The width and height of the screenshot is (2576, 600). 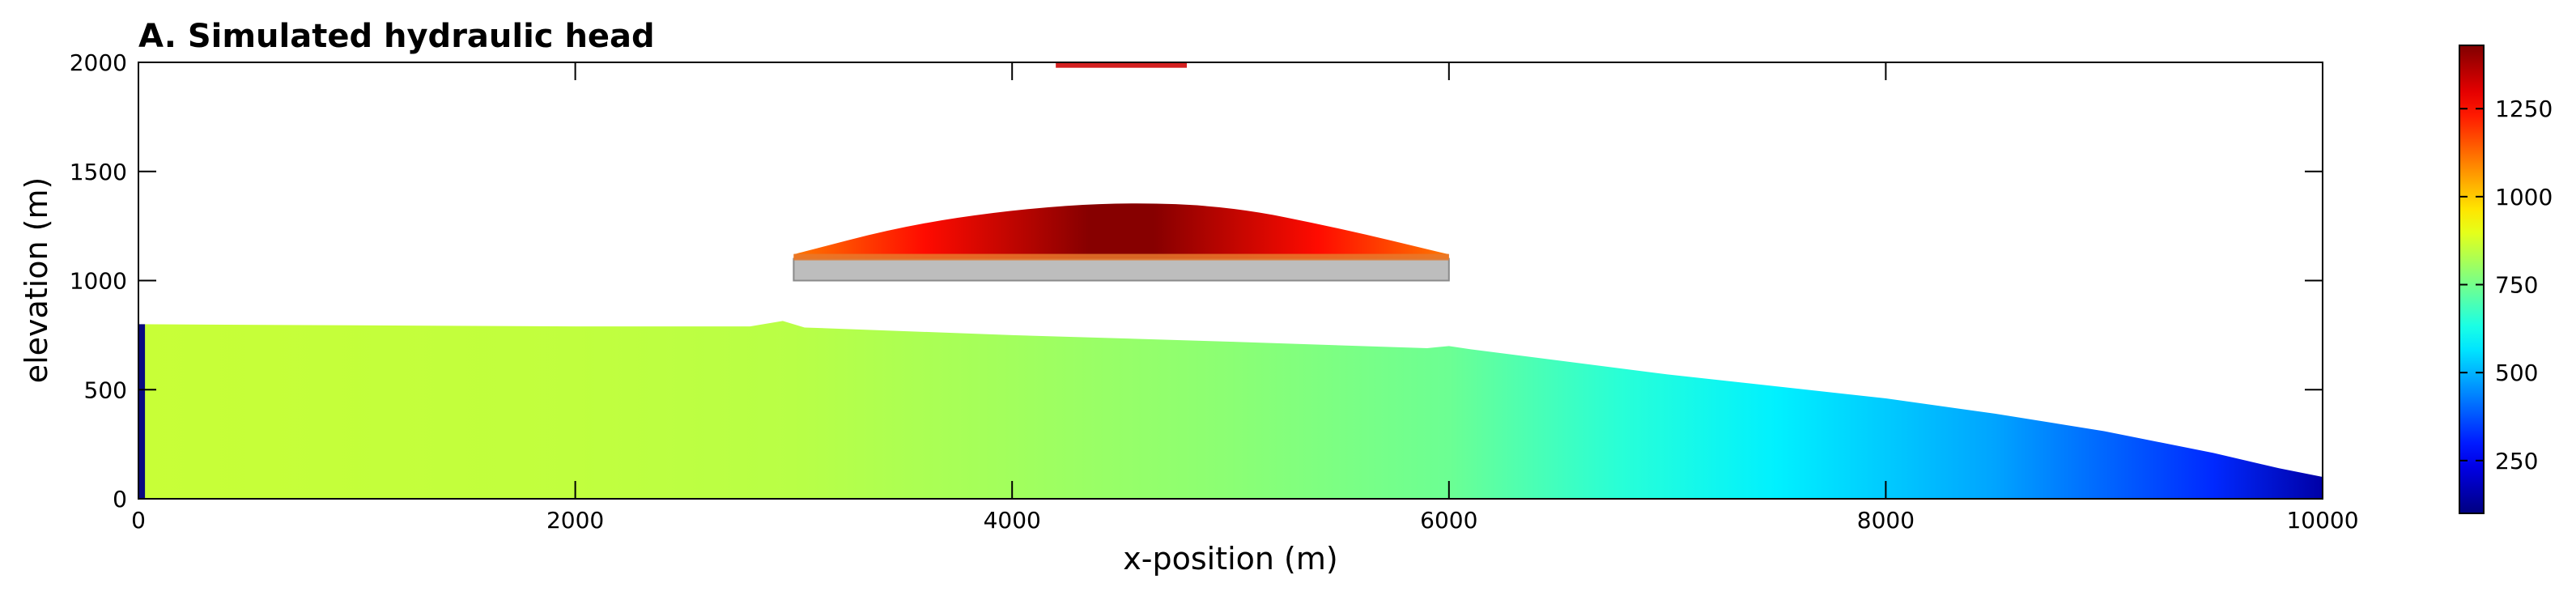 What do you see at coordinates (142, 411) in the screenshot?
I see `left-boundary-cells` at bounding box center [142, 411].